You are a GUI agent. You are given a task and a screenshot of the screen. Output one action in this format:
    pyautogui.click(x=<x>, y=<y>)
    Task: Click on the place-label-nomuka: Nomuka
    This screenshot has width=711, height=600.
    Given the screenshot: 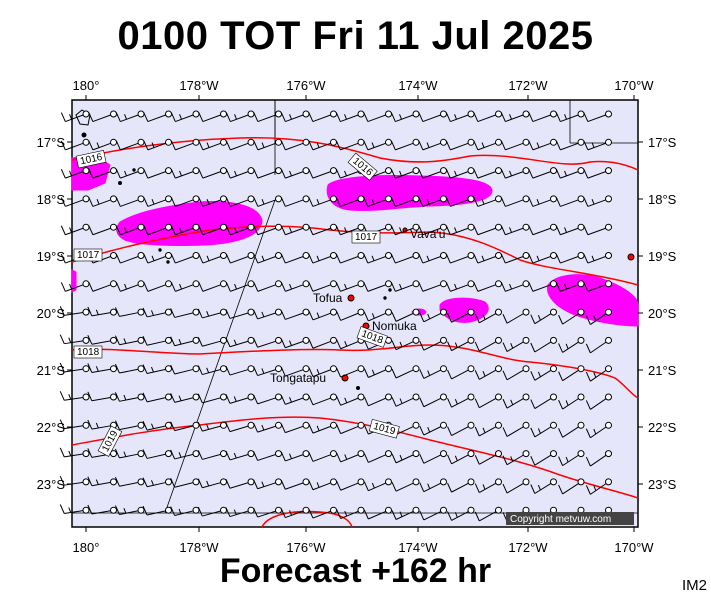 What is the action you would take?
    pyautogui.click(x=394, y=326)
    